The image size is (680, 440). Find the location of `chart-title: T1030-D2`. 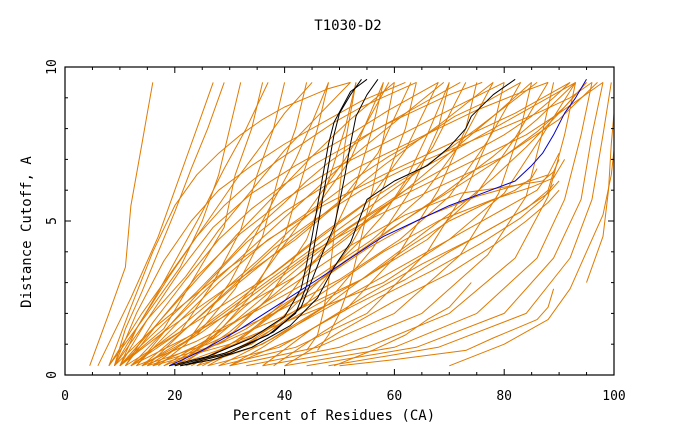

chart-title: T1030-D2 is located at coordinates (347, 26).